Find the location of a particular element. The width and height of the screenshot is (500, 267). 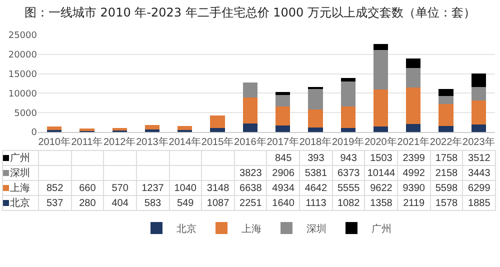

data-label: 1358 is located at coordinates (381, 203).